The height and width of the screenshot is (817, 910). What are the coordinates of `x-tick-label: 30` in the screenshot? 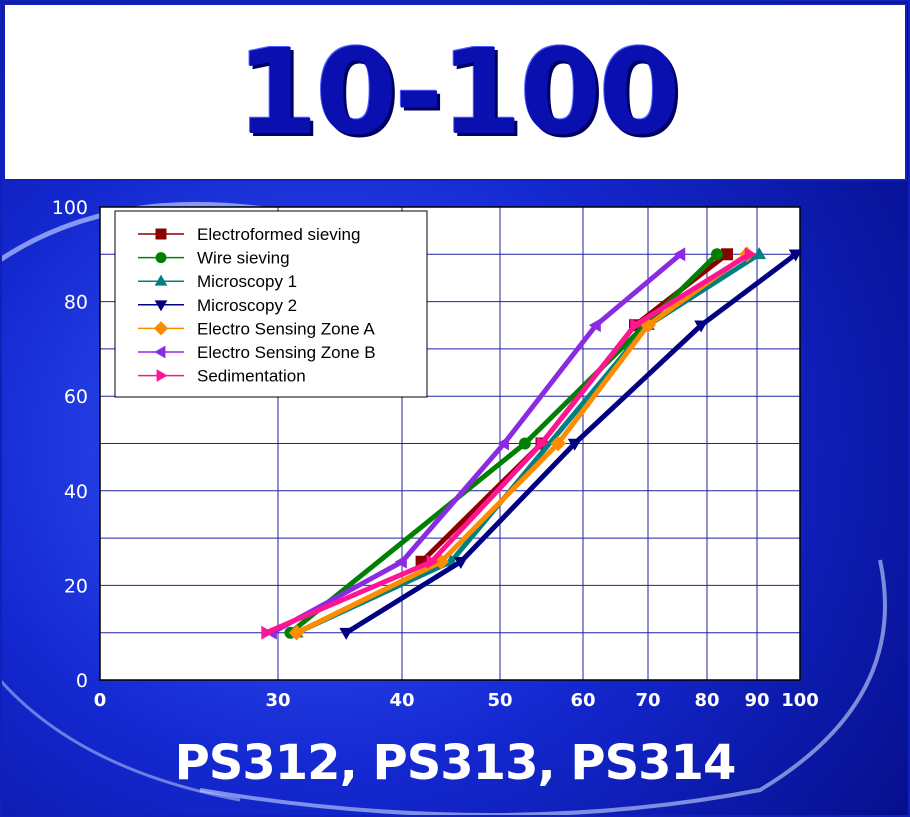 It's located at (277, 700).